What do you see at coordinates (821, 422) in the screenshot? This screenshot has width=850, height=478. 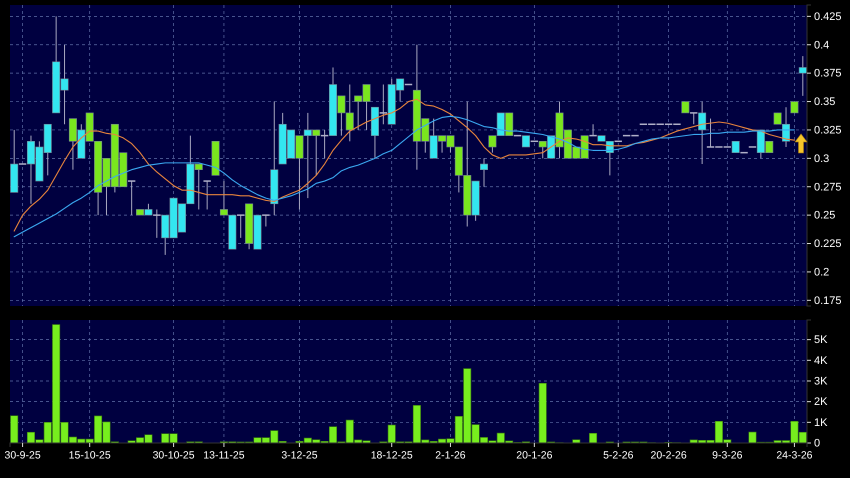 I see `y-tick-label: 1K` at bounding box center [821, 422].